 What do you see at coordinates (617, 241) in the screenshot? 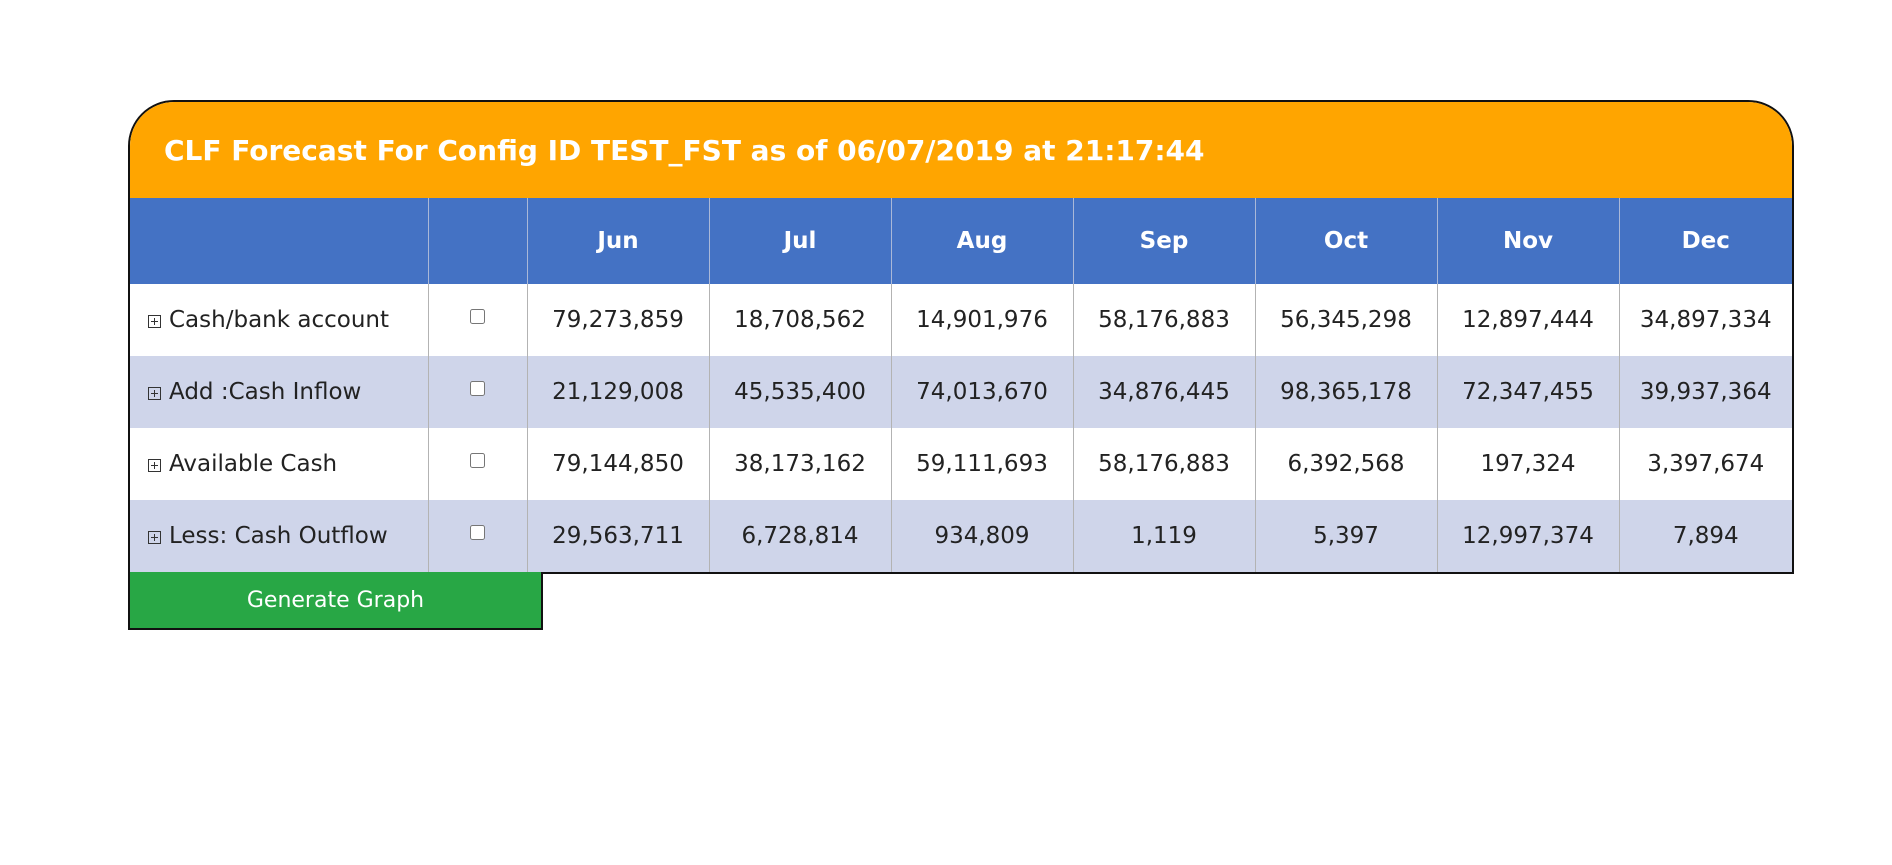
I see `header-month-jun: Jun` at bounding box center [617, 241].